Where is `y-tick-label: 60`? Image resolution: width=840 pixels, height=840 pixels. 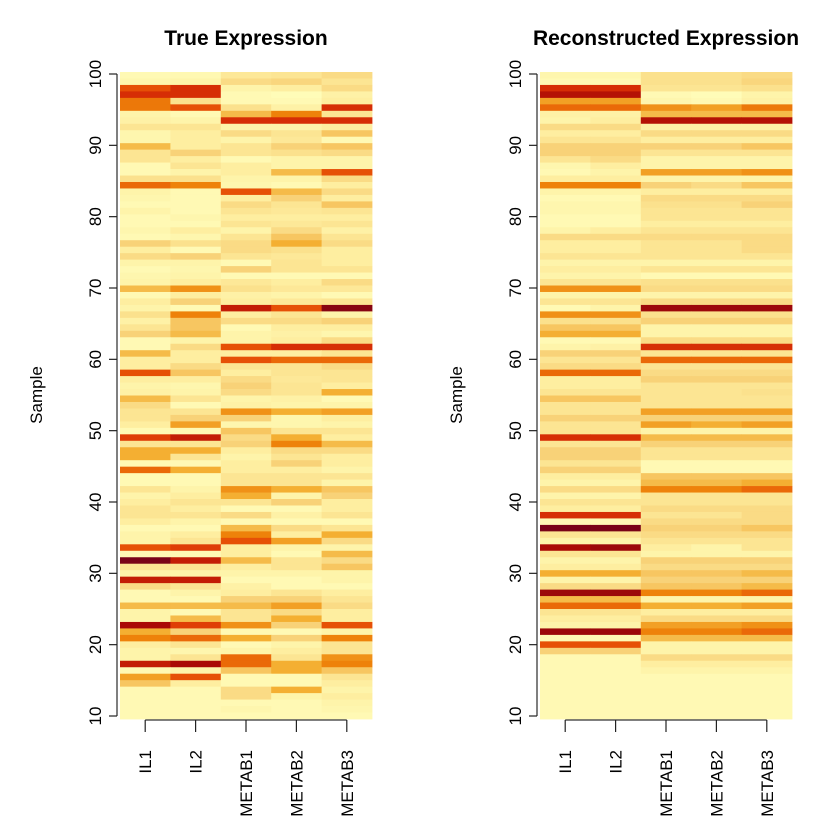 y-tick-label: 60 is located at coordinates (515, 359).